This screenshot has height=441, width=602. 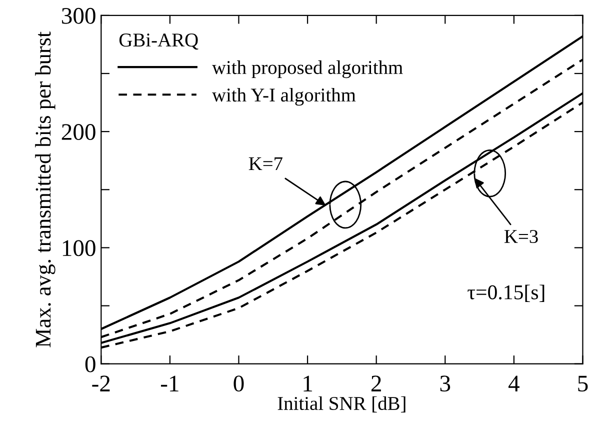 I want to click on x-tick-label: -2, so click(x=101, y=384).